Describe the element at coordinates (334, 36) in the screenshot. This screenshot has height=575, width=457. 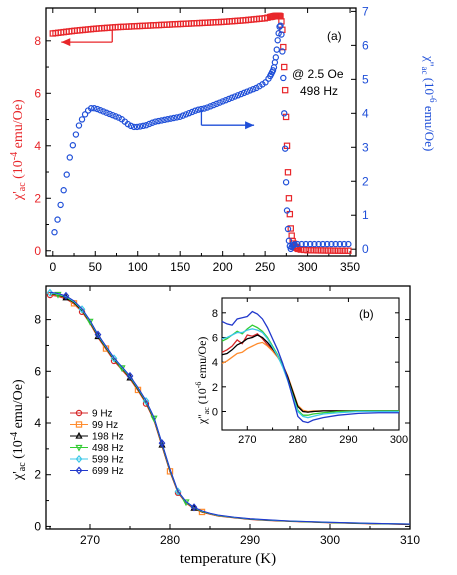
I see `panel-a-label: (a)` at that location.